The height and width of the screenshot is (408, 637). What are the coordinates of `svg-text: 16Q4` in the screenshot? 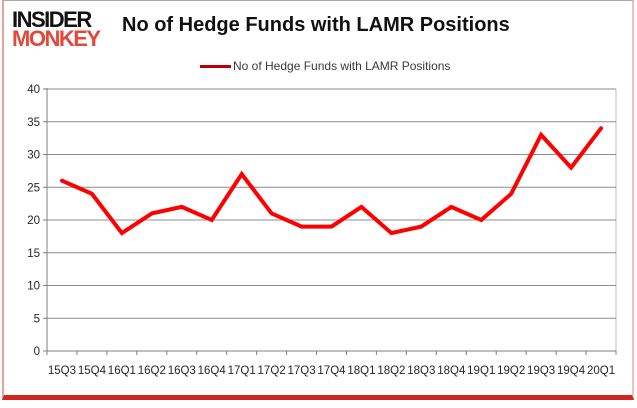 It's located at (212, 371).